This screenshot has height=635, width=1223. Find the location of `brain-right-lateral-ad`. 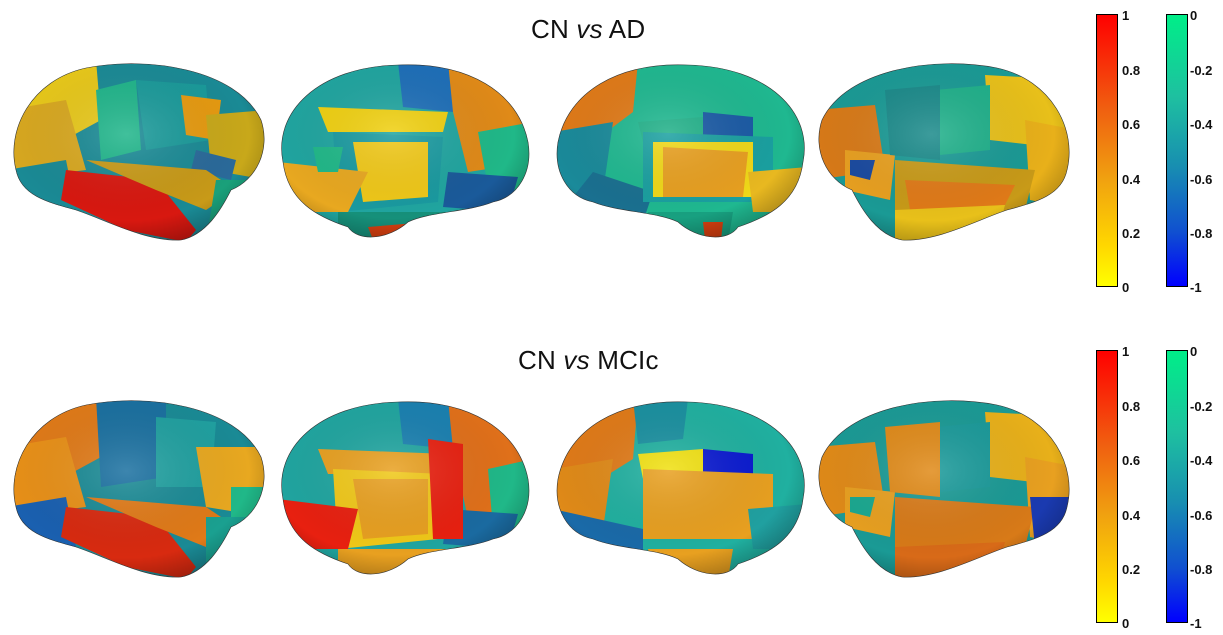

brain-right-lateral-ad is located at coordinates (944, 152).